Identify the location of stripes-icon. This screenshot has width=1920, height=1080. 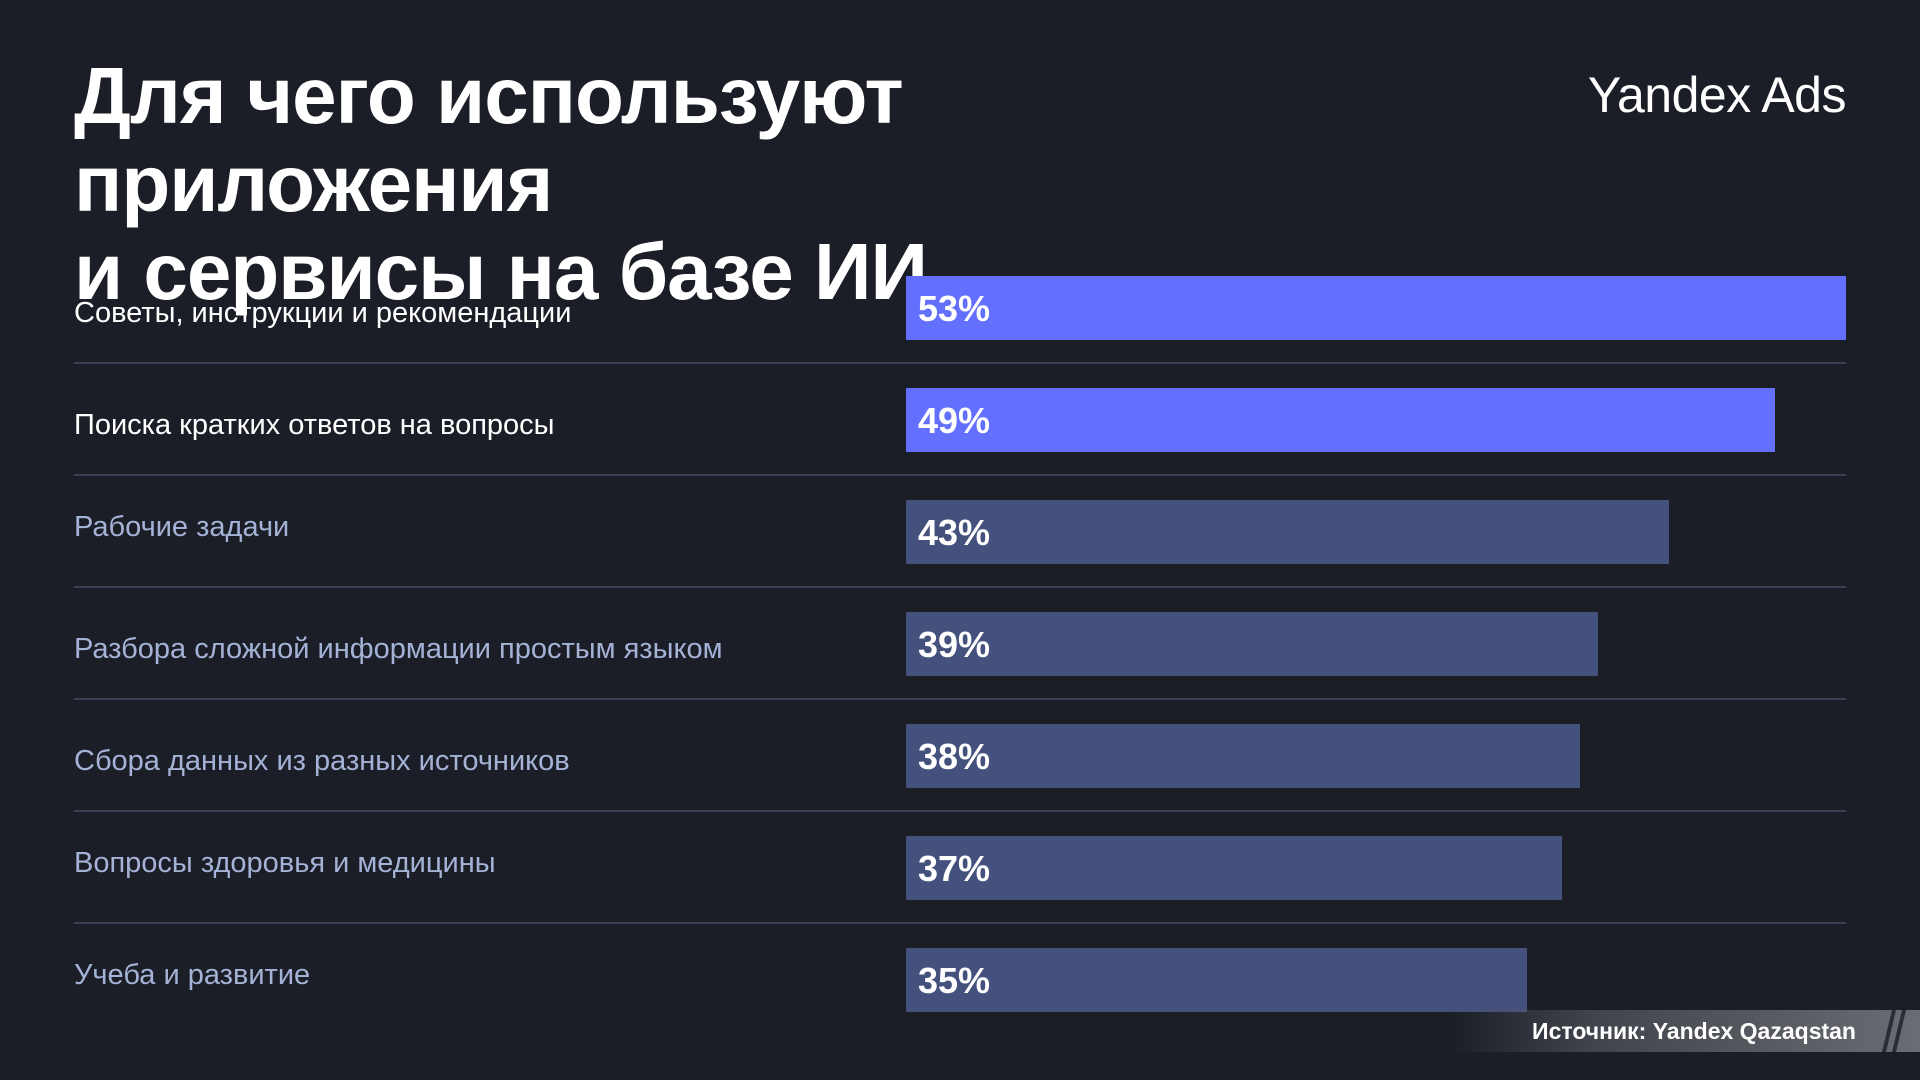
(1894, 1031).